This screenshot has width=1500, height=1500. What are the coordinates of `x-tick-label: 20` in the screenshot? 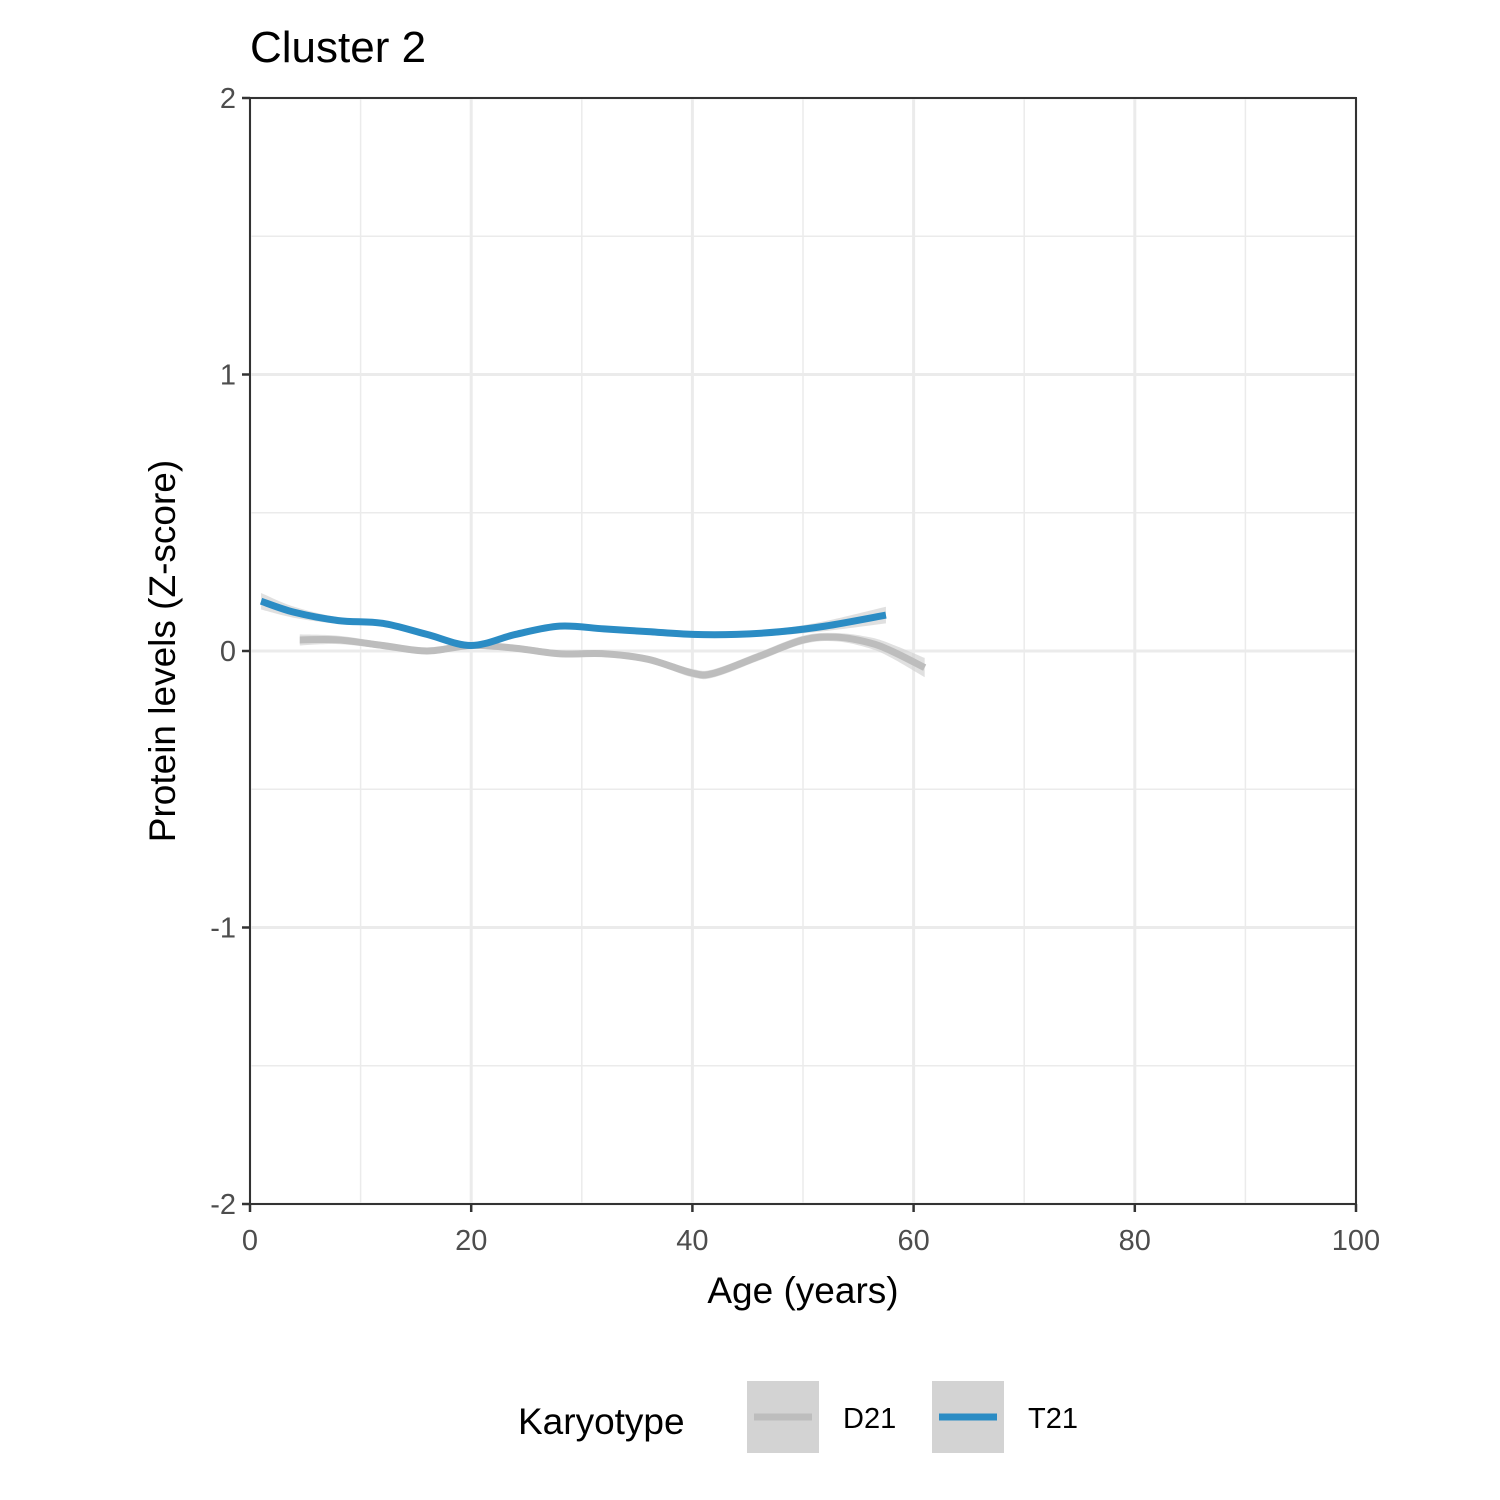 It's located at (471, 1241).